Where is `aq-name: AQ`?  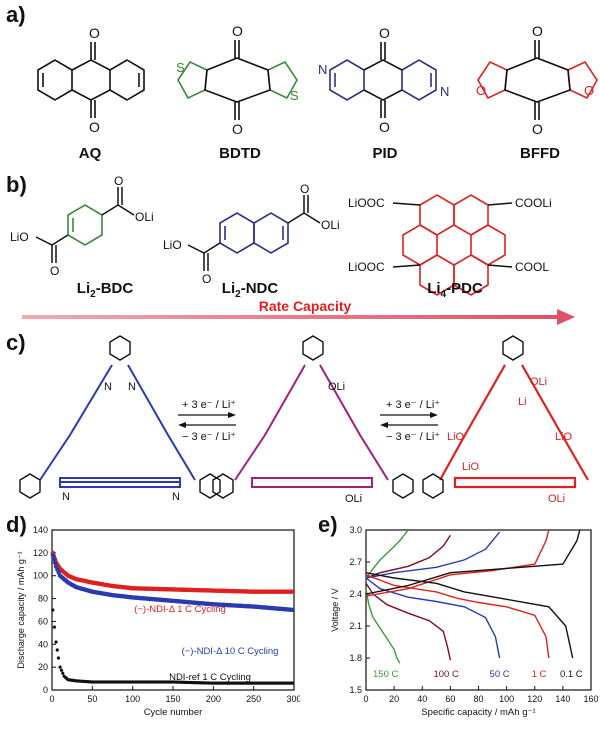 aq-name: AQ is located at coordinates (90, 153).